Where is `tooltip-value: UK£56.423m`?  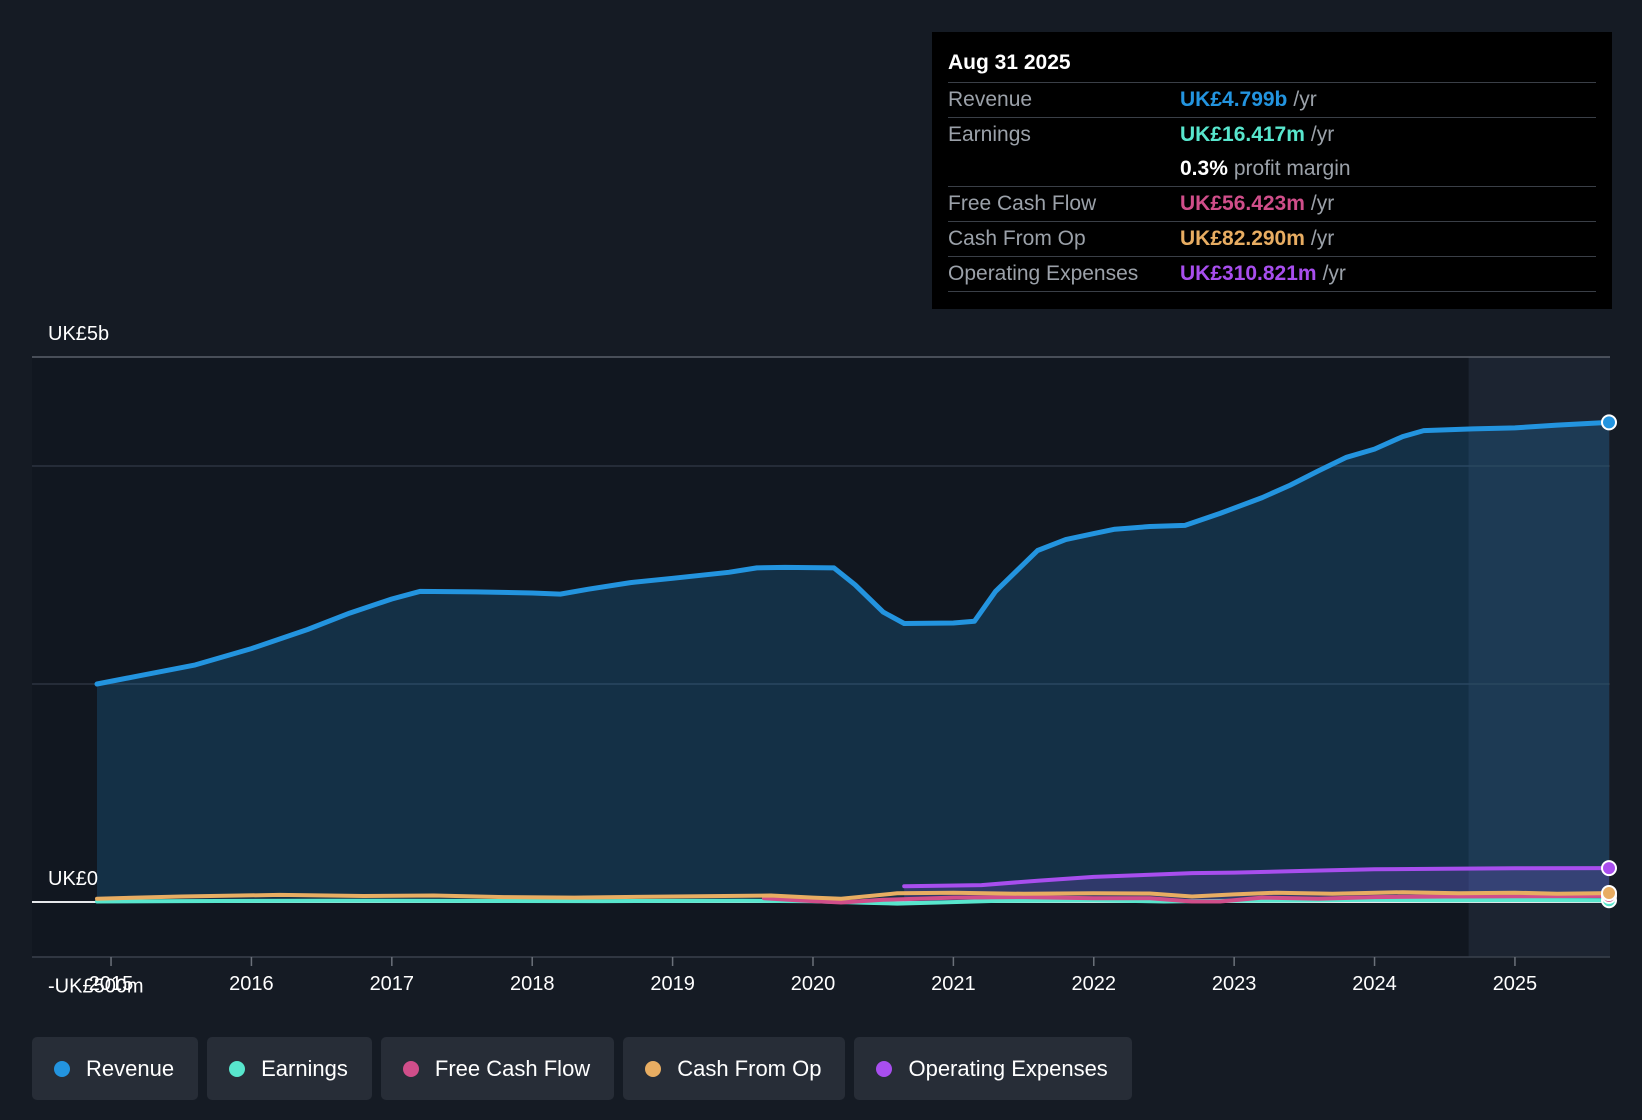
tooltip-value: UK£56.423m is located at coordinates (1242, 203).